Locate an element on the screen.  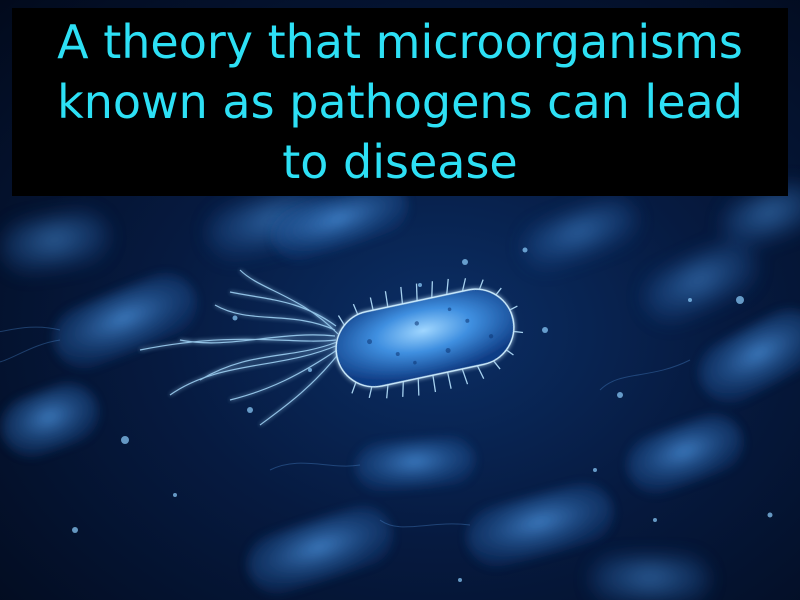
main-bacterium is located at coordinates (429, 338).